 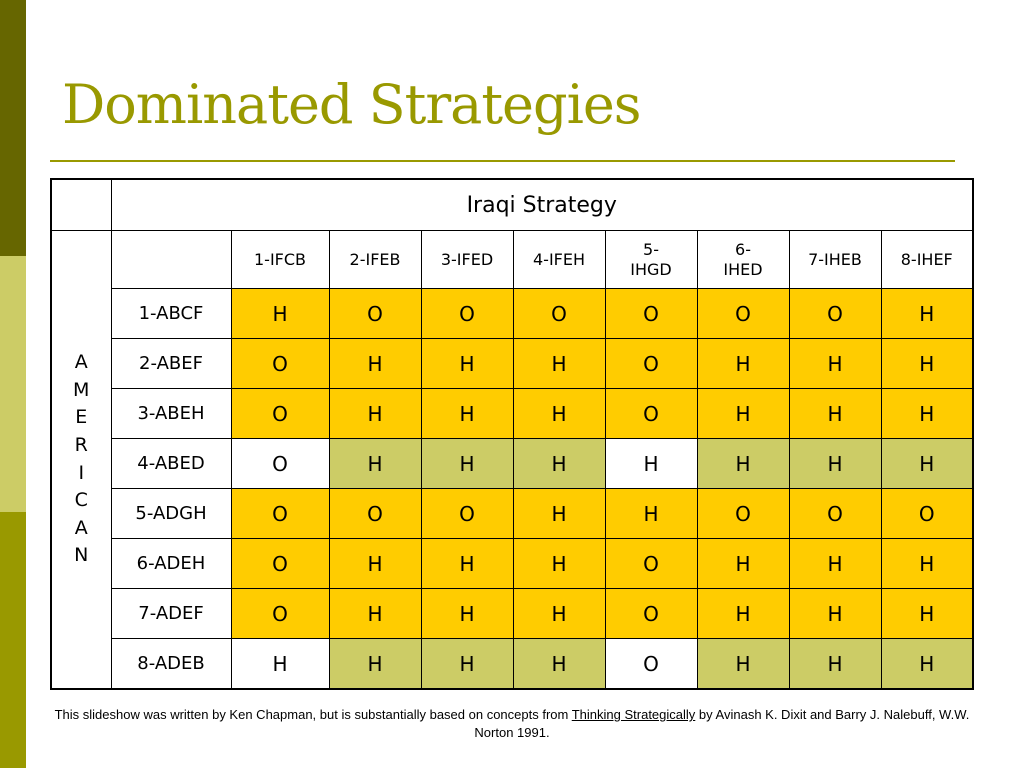 What do you see at coordinates (171, 413) in the screenshot?
I see `row-header: 3-ABEH` at bounding box center [171, 413].